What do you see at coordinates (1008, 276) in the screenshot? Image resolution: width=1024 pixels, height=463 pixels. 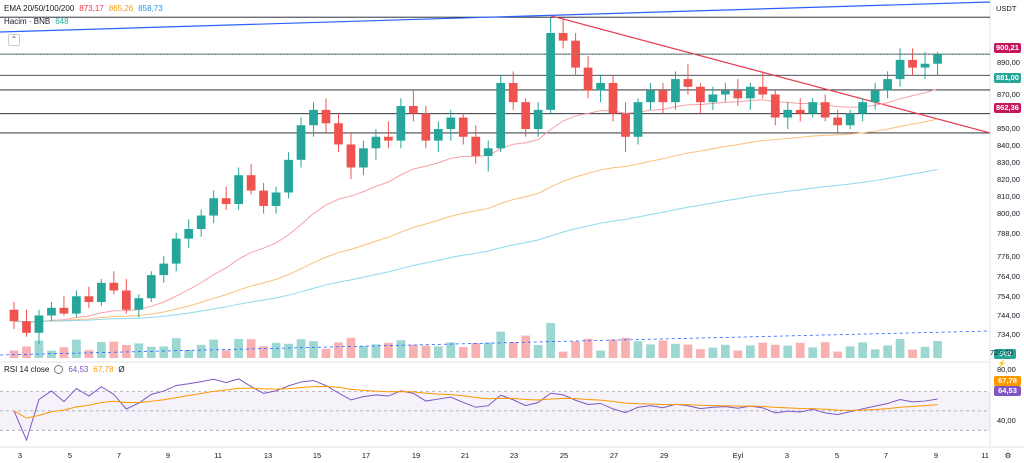 I see `price-tick: 764,00` at bounding box center [1008, 276].